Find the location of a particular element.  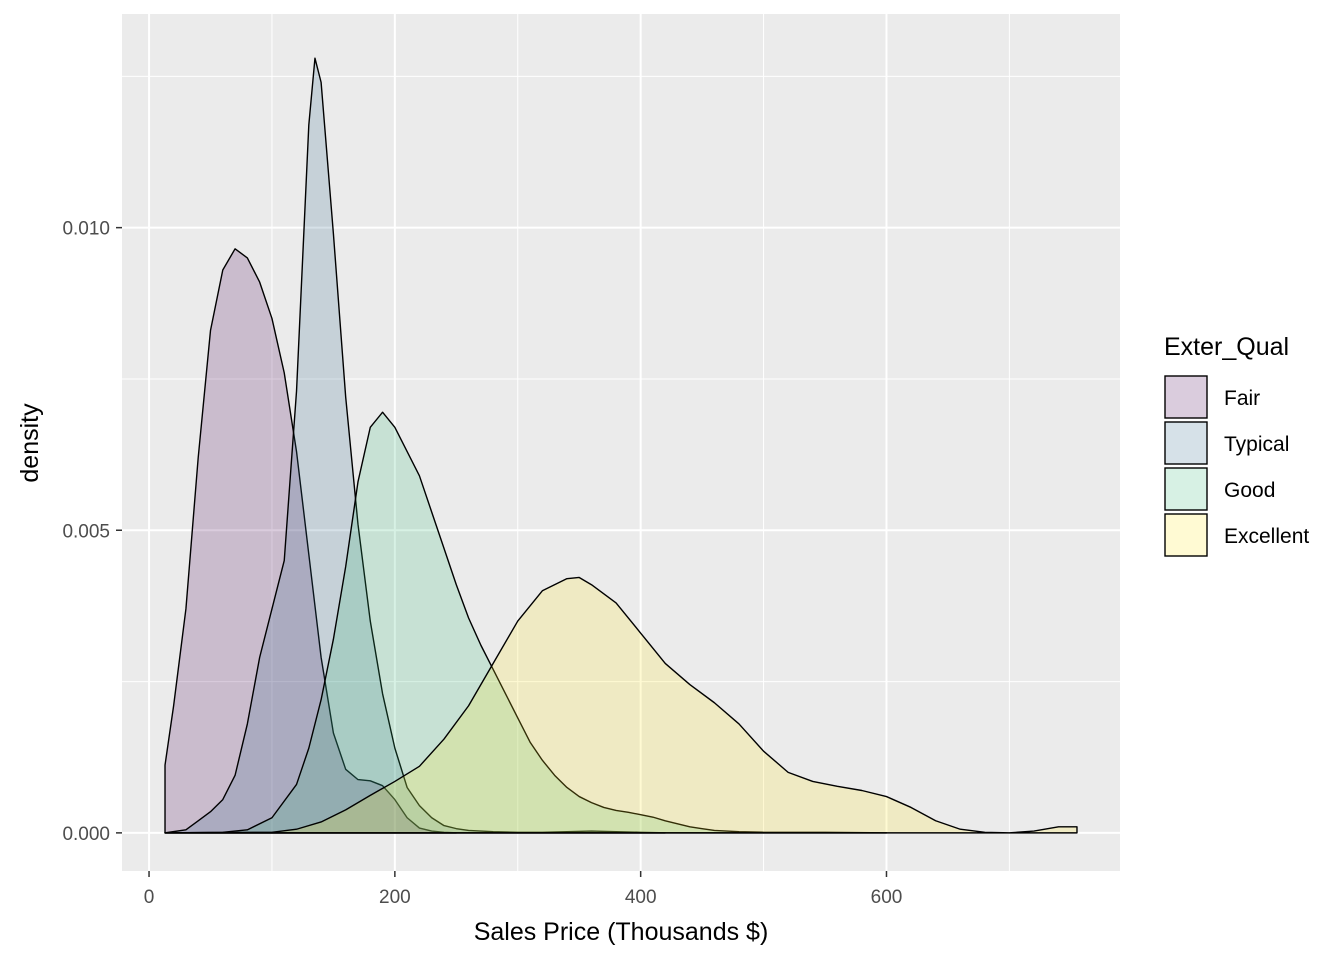

y-tick-label: 0.010 is located at coordinates (86, 229).